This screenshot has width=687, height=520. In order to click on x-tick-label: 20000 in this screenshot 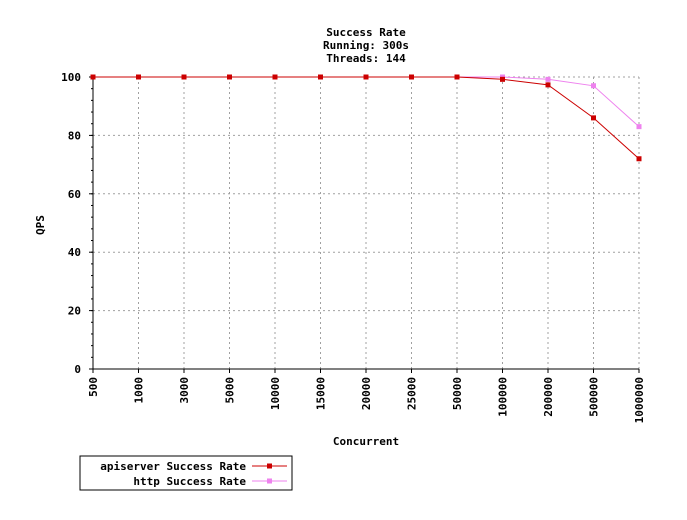, I will do `click(366, 393)`.